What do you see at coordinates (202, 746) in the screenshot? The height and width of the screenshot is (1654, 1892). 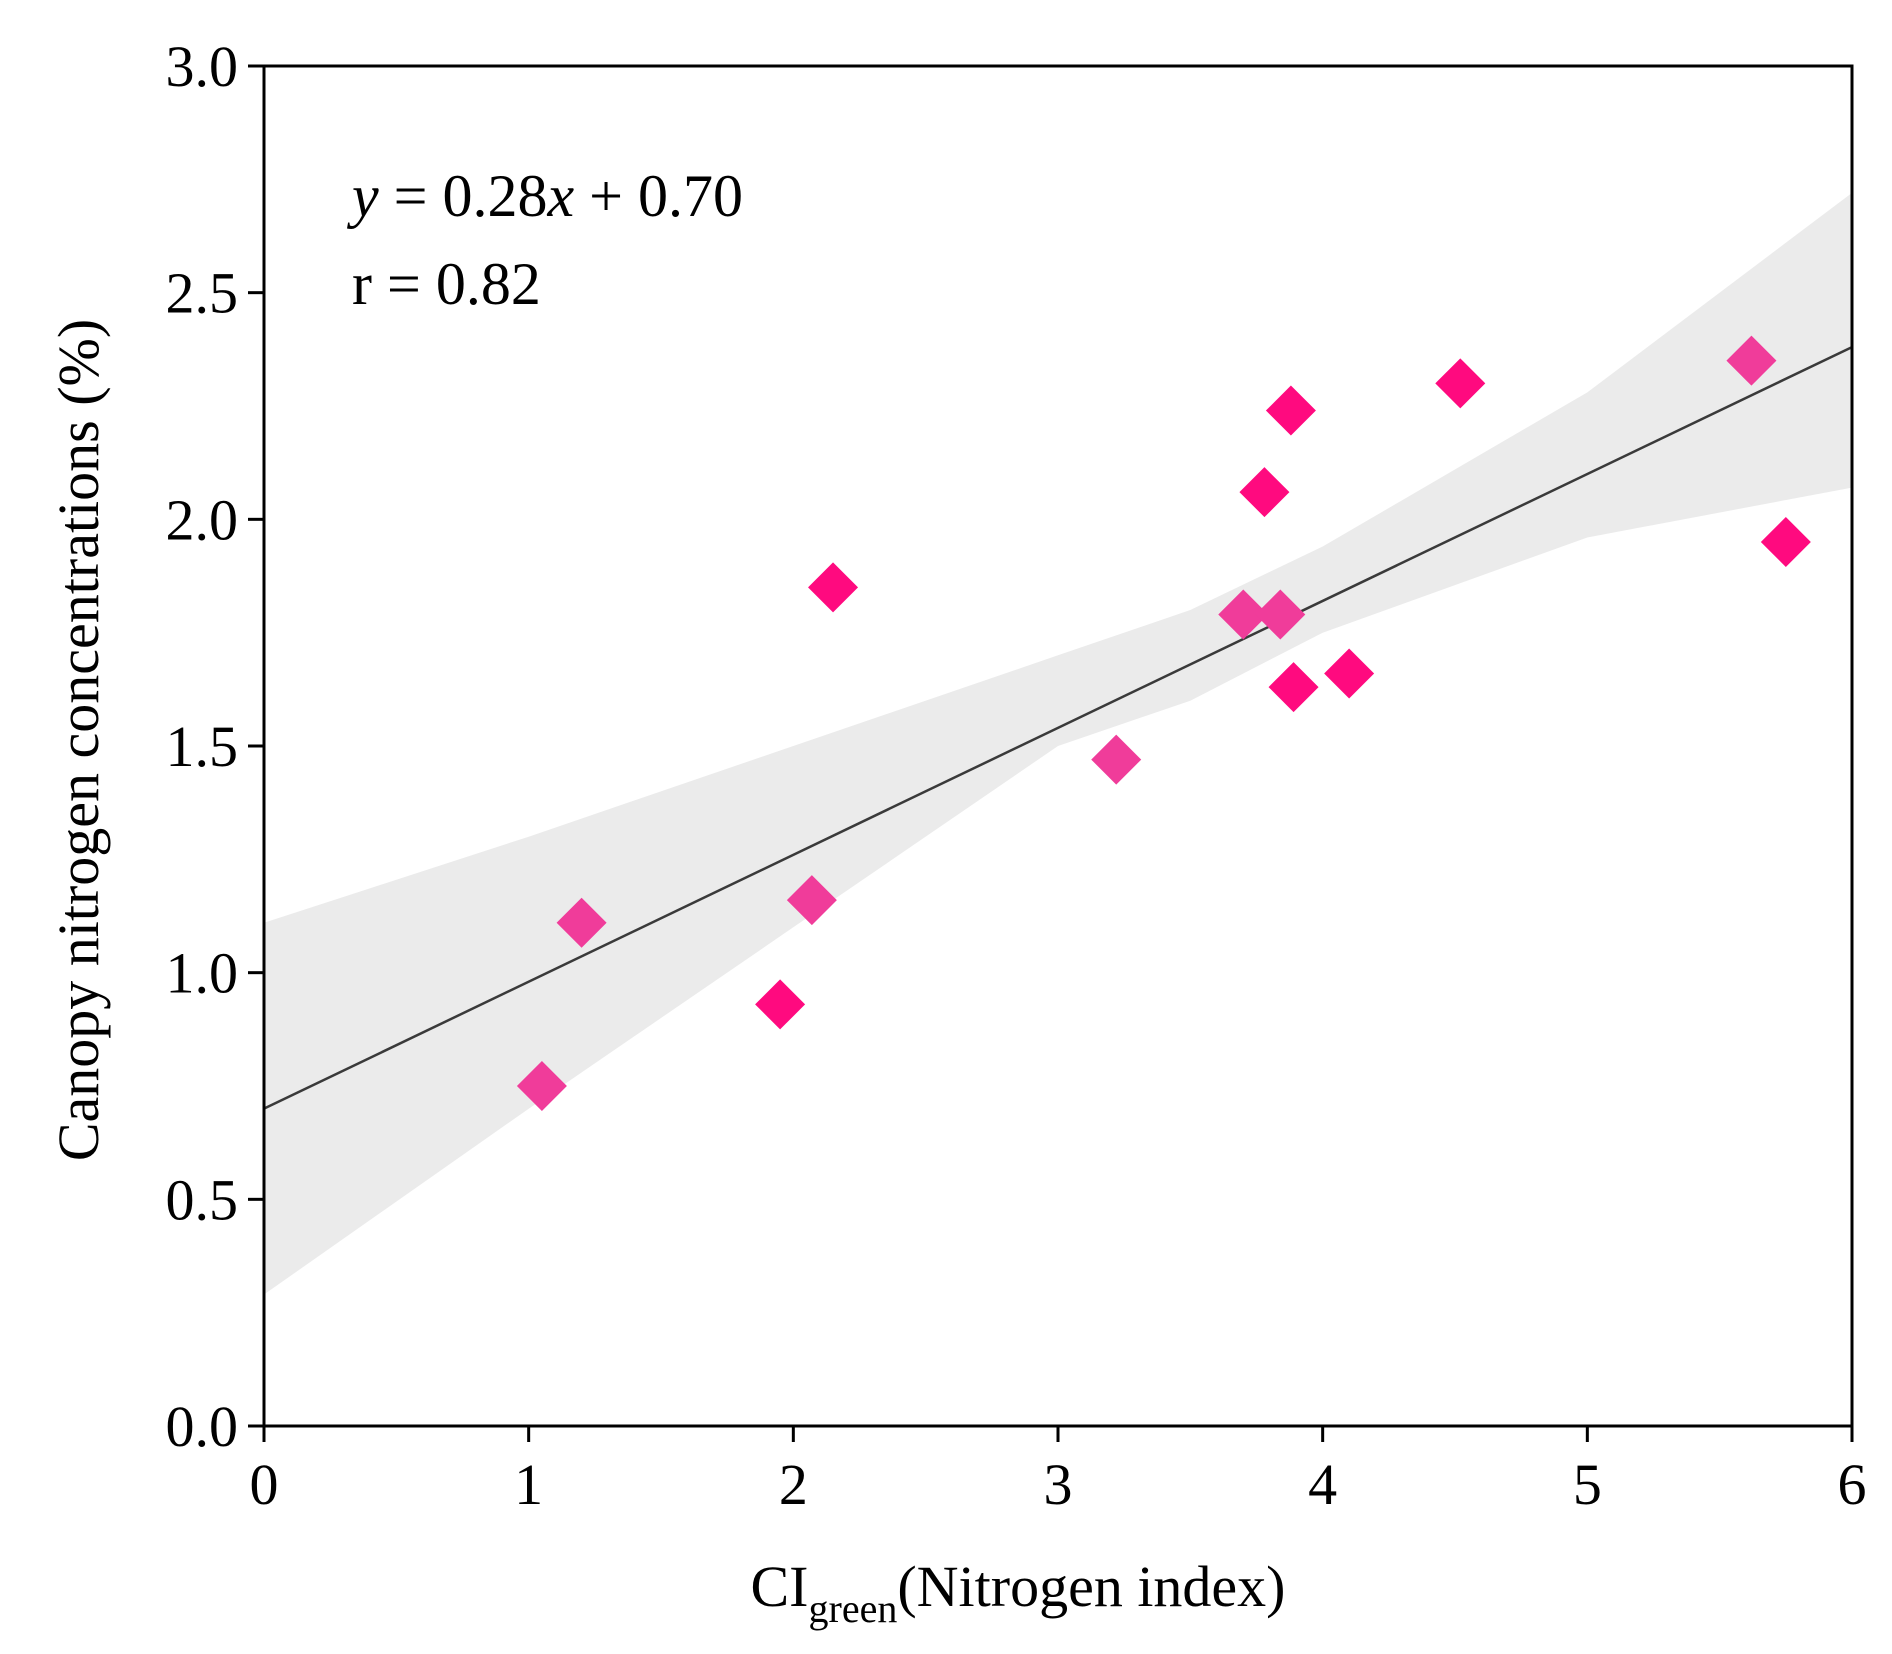 I see `y-tick-label-1.5: 1.5` at bounding box center [202, 746].